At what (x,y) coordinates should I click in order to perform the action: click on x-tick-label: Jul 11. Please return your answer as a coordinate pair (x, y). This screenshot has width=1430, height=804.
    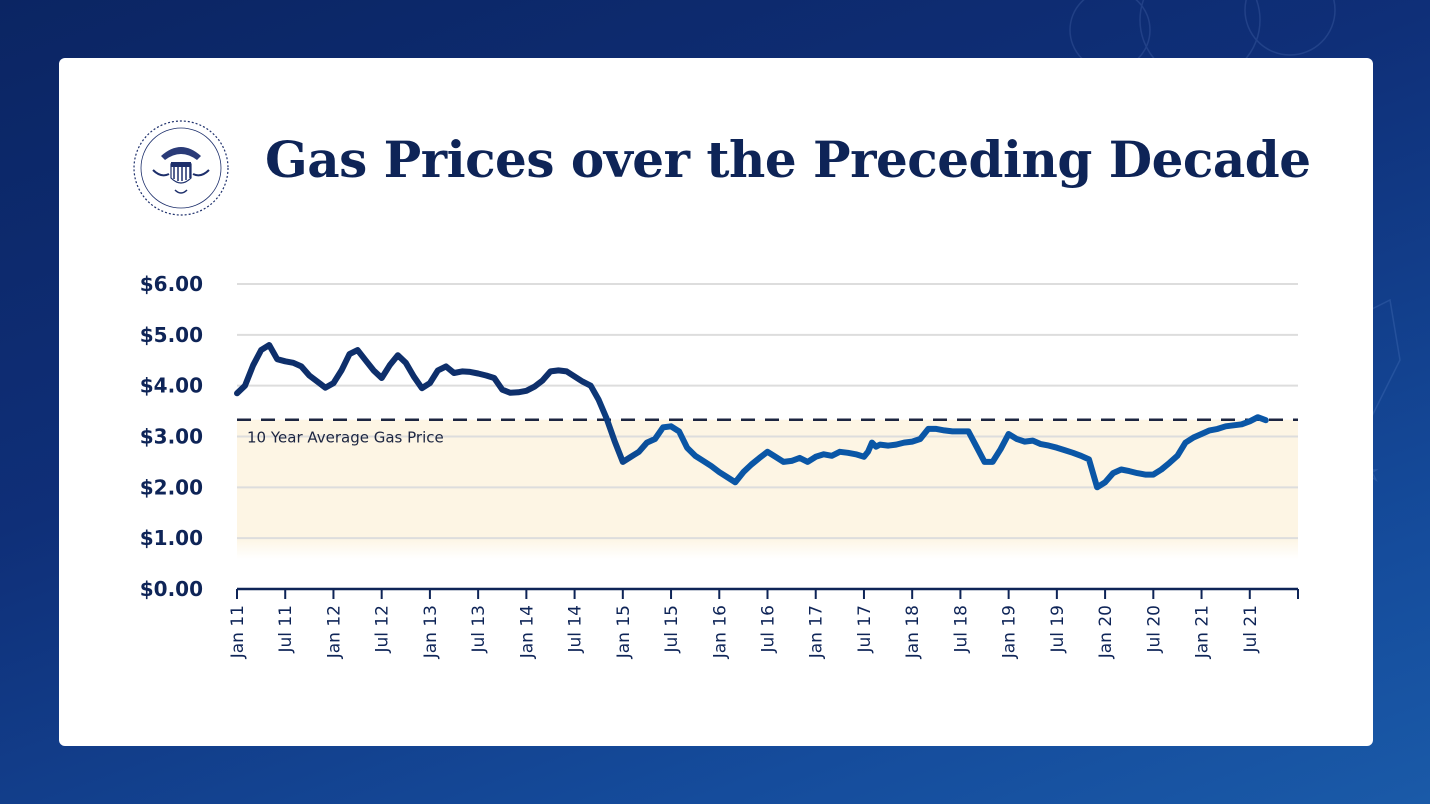
    Looking at the image, I should click on (286, 629).